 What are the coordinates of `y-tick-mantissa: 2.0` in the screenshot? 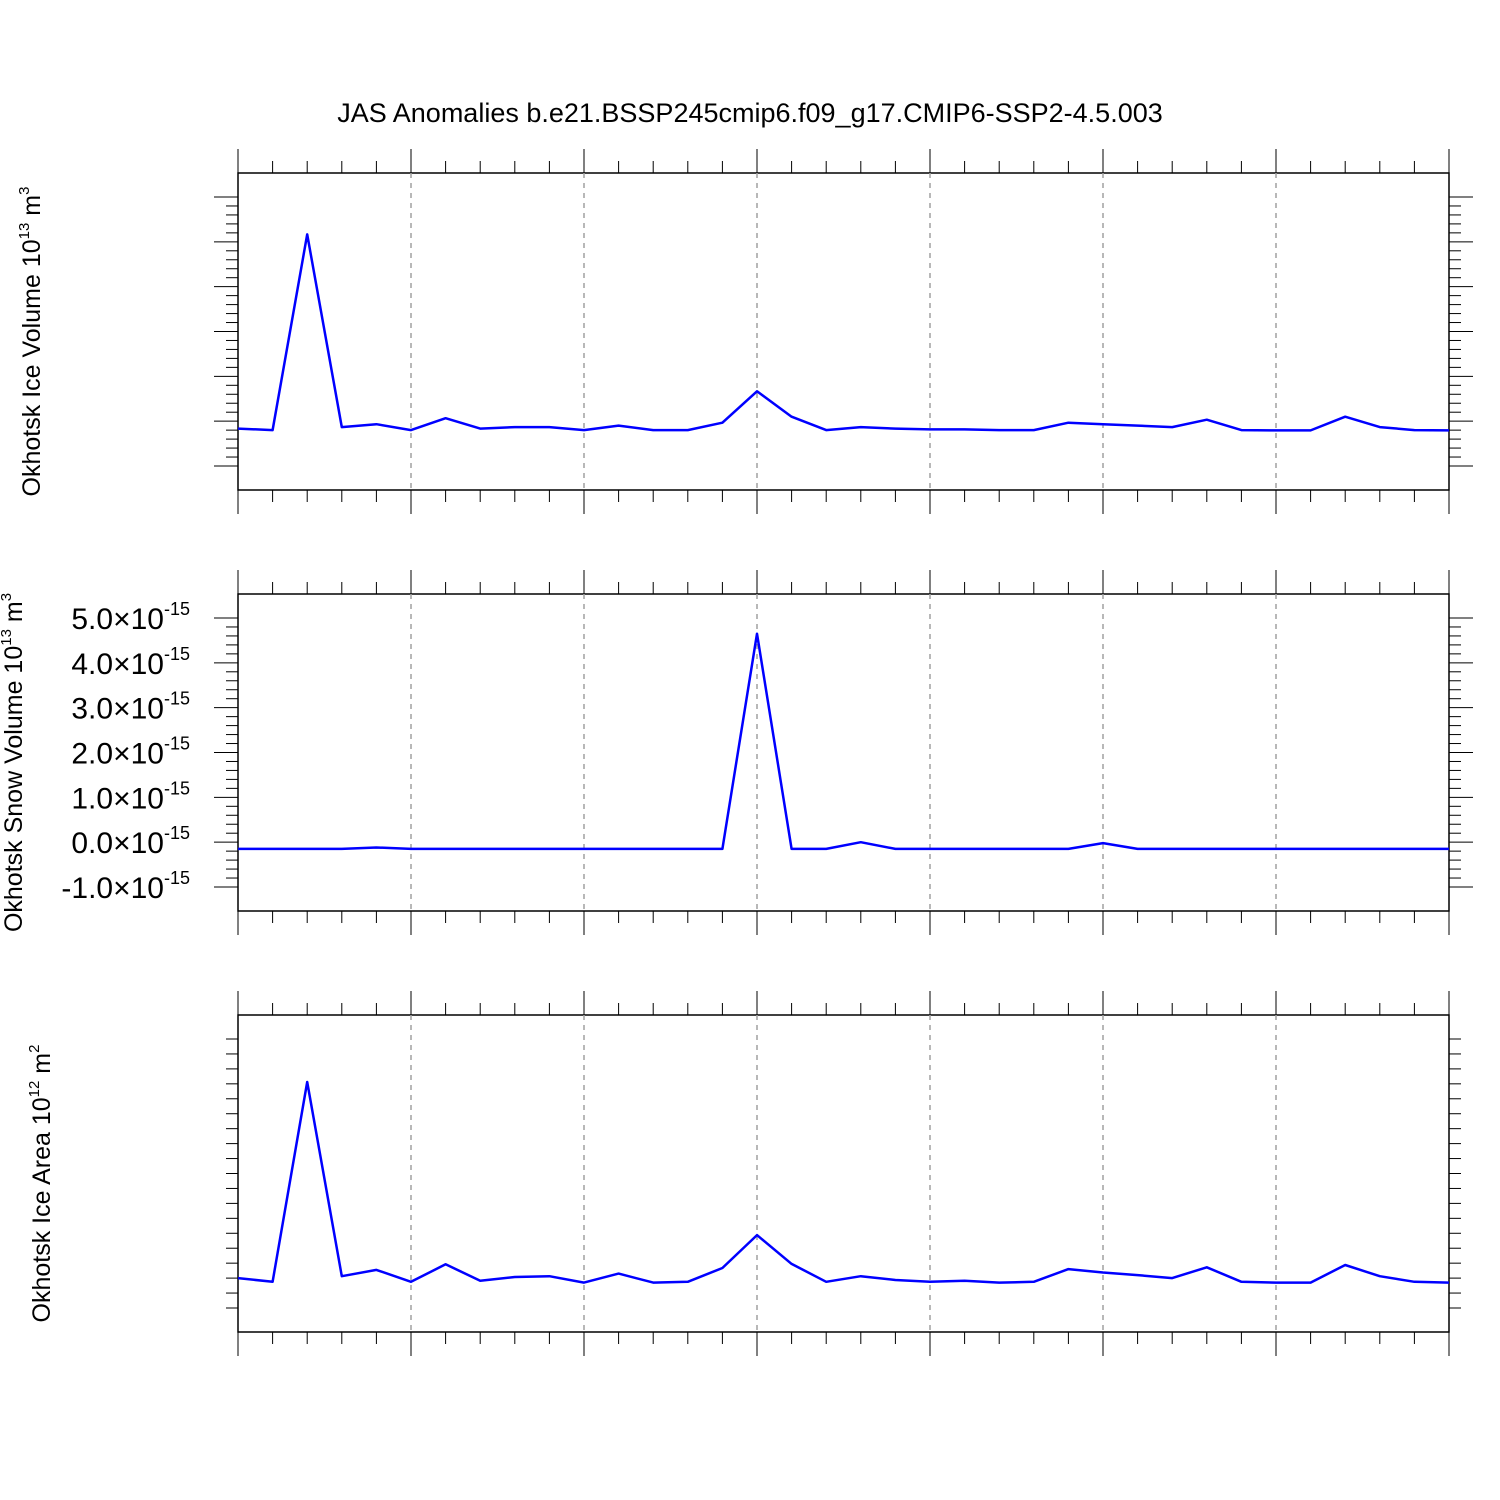 It's located at (92, 754).